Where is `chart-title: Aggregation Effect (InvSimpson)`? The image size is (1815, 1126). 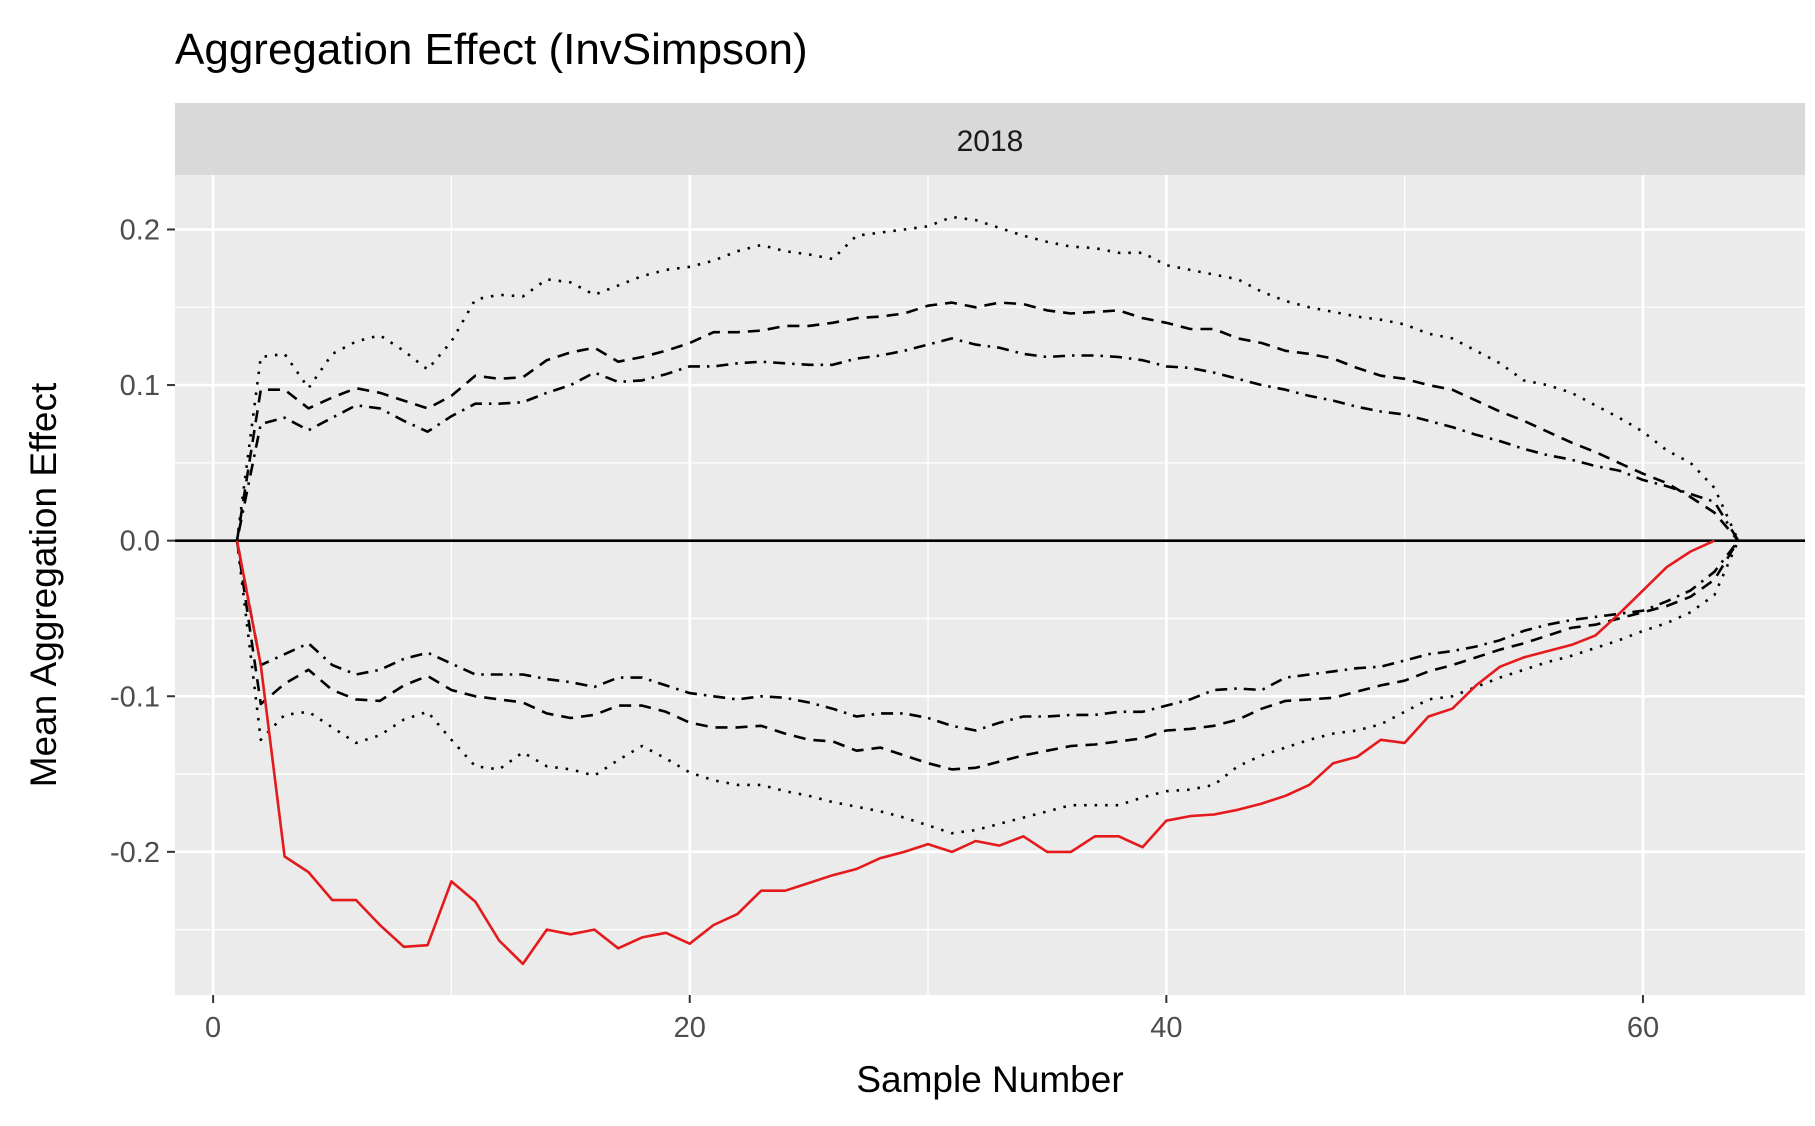
chart-title: Aggregation Effect (InvSimpson) is located at coordinates (491, 49).